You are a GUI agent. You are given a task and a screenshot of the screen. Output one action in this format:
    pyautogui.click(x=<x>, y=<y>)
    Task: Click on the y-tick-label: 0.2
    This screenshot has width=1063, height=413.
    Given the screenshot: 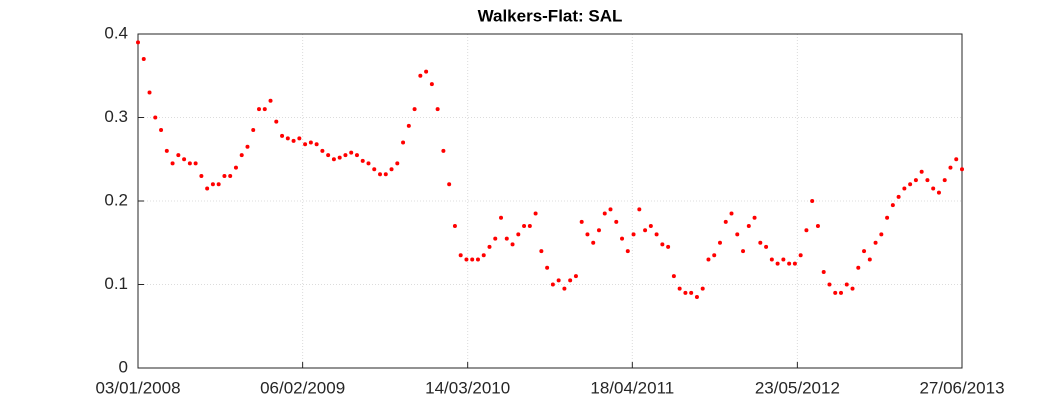 What is the action you would take?
    pyautogui.click(x=116, y=199)
    